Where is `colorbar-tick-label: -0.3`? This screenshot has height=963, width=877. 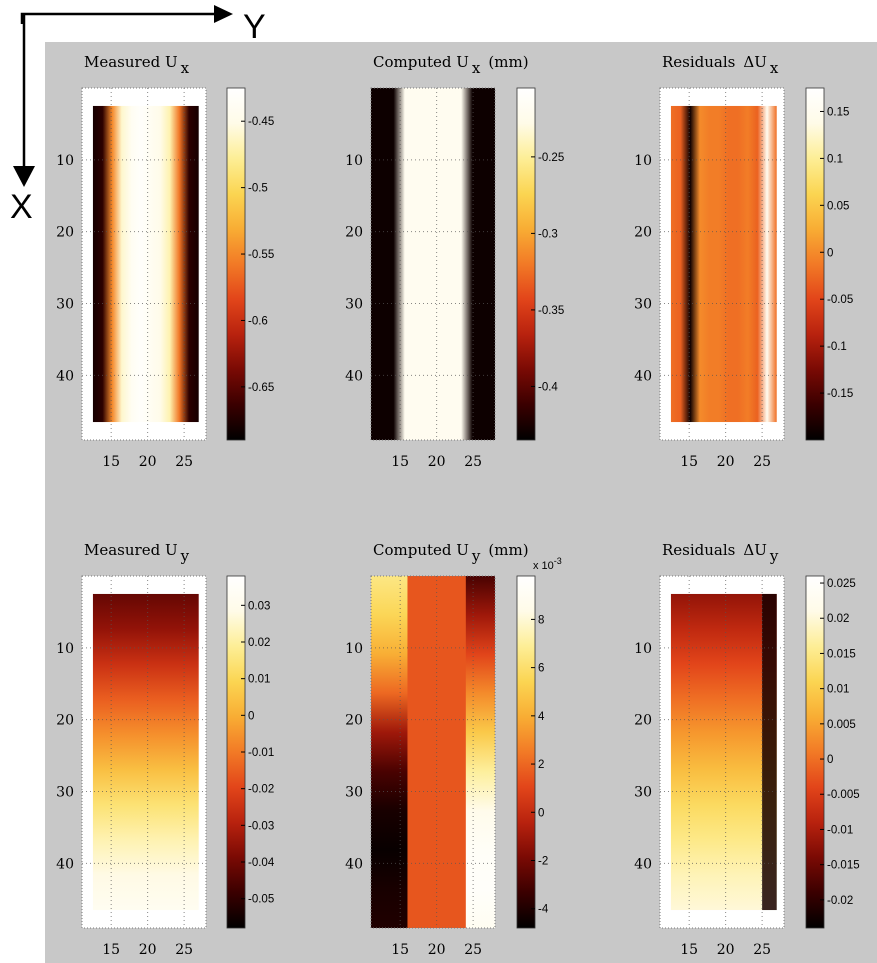 colorbar-tick-label: -0.3 is located at coordinates (548, 234).